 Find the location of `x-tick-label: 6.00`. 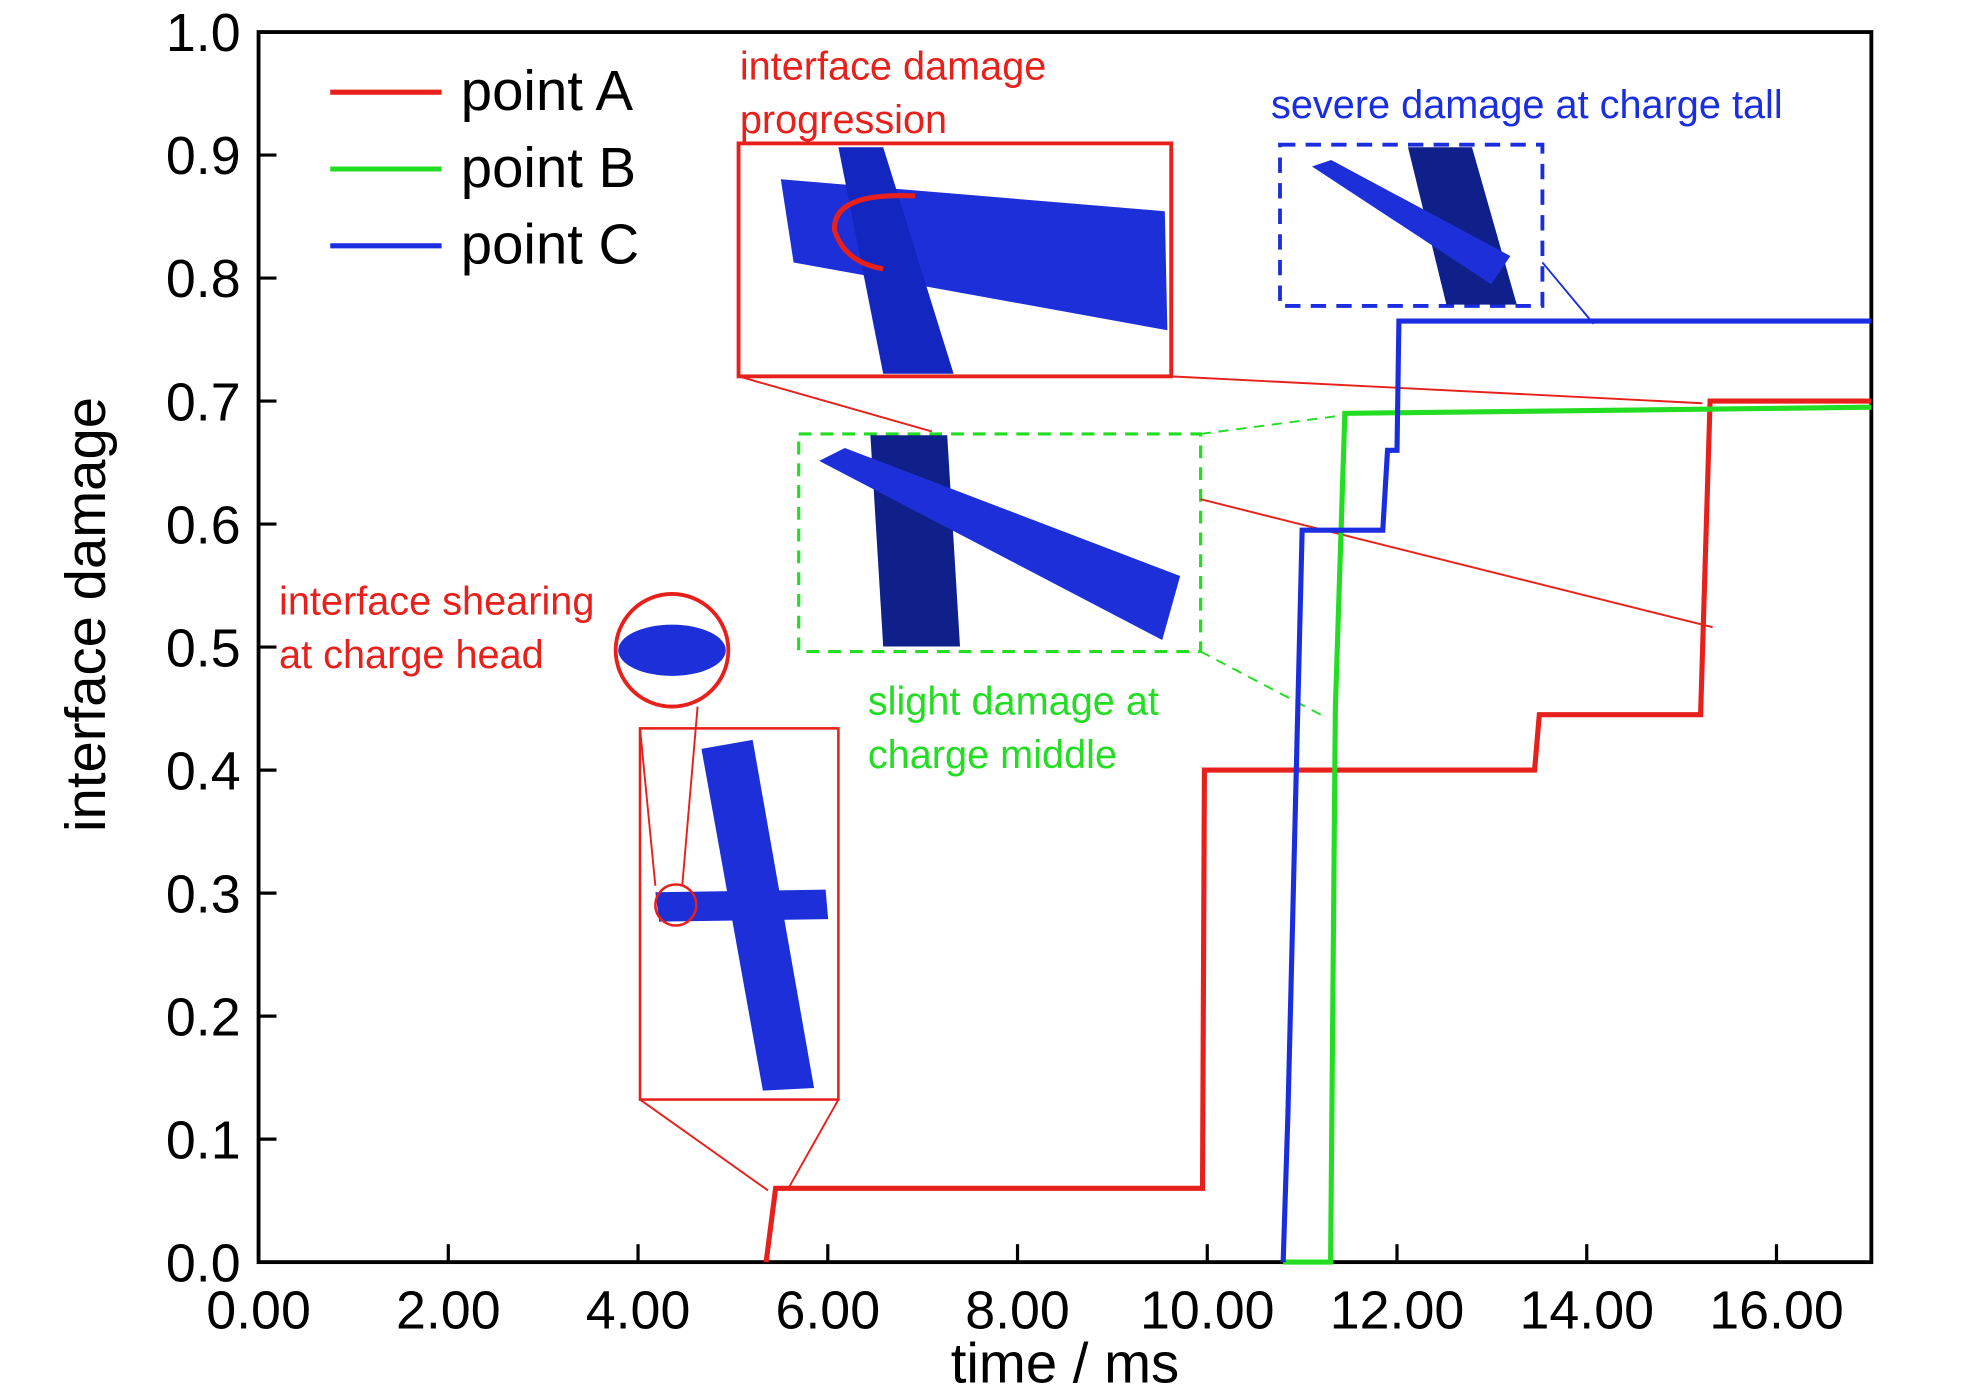

x-tick-label: 6.00 is located at coordinates (827, 1311).